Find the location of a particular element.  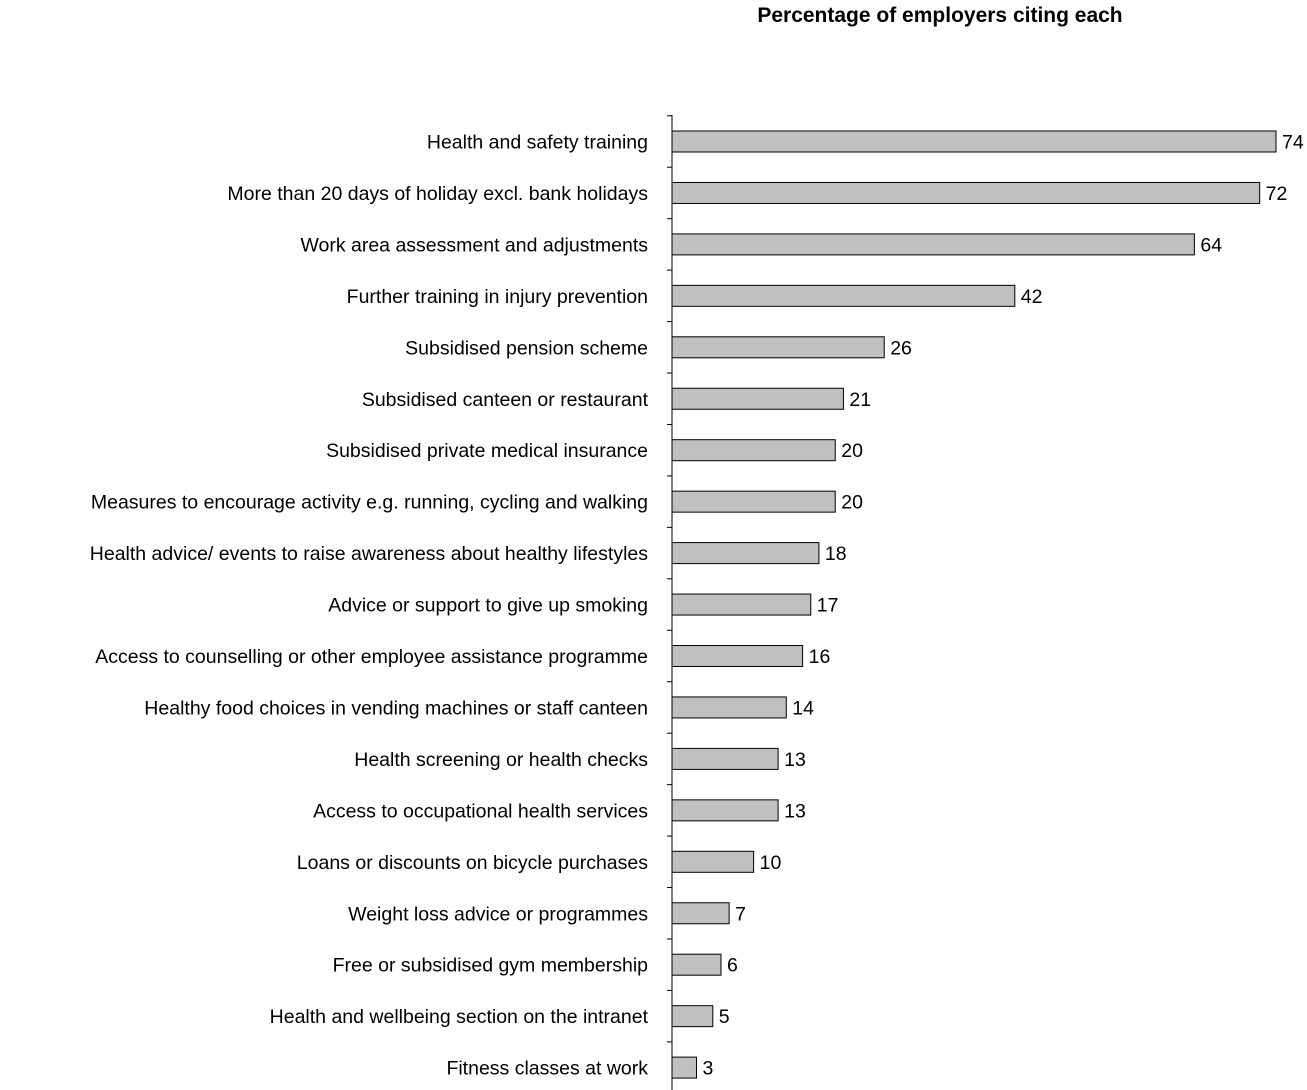

data-label: 17 is located at coordinates (828, 606).